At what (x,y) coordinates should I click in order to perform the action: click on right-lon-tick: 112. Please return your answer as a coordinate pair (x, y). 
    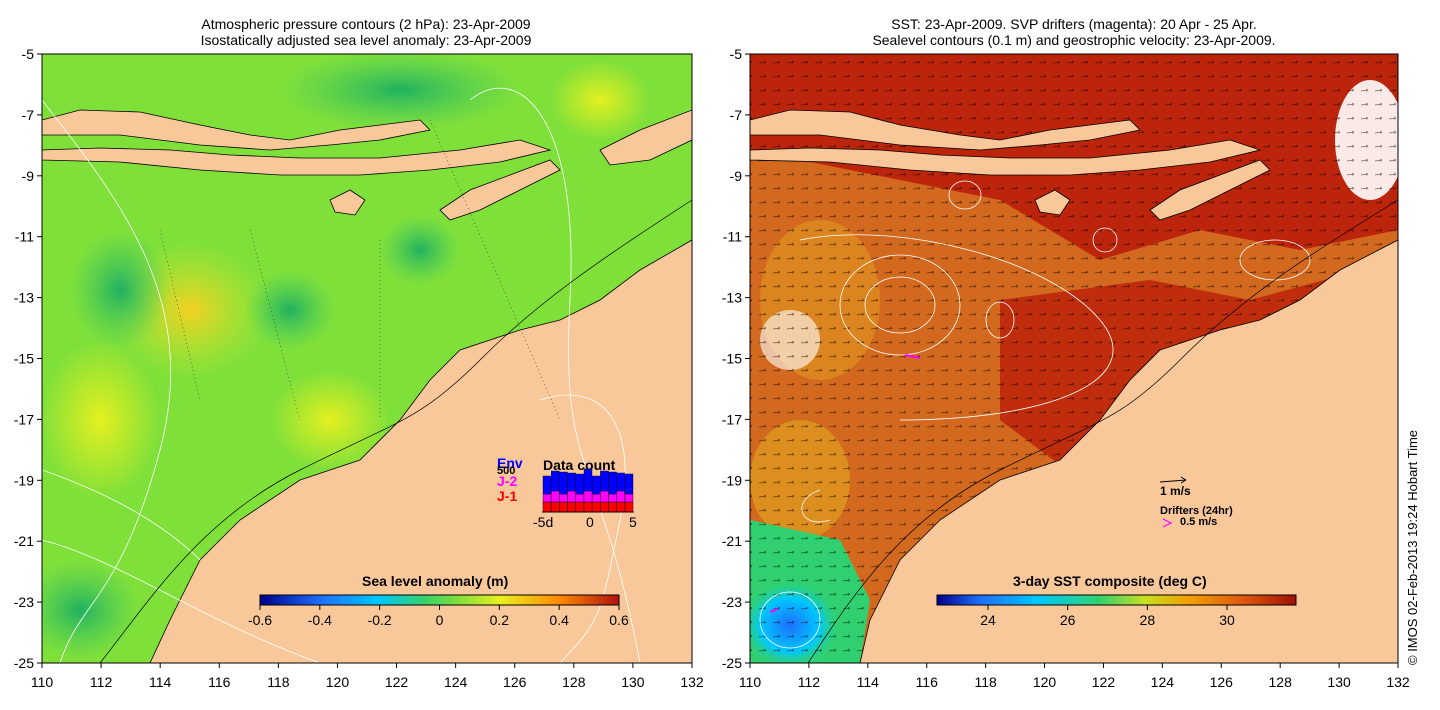
    Looking at the image, I should click on (809, 682).